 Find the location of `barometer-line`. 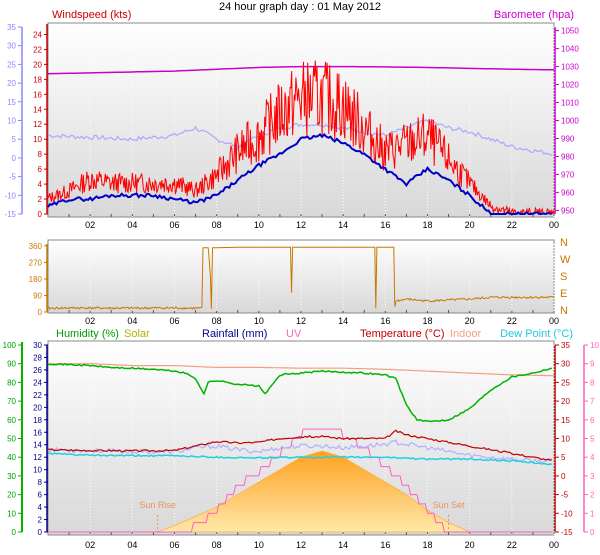

barometer-line is located at coordinates (301, 70).